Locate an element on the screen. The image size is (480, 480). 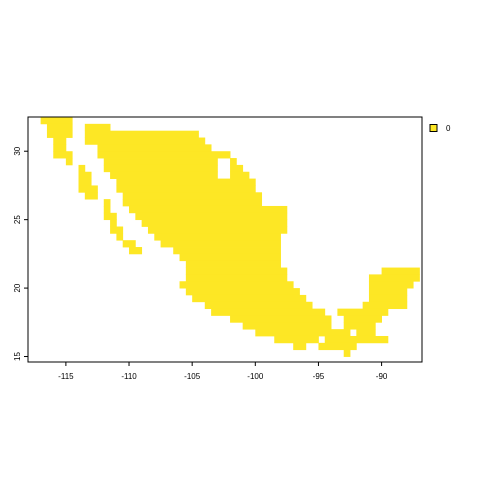
legend: 0 is located at coordinates (440, 128).